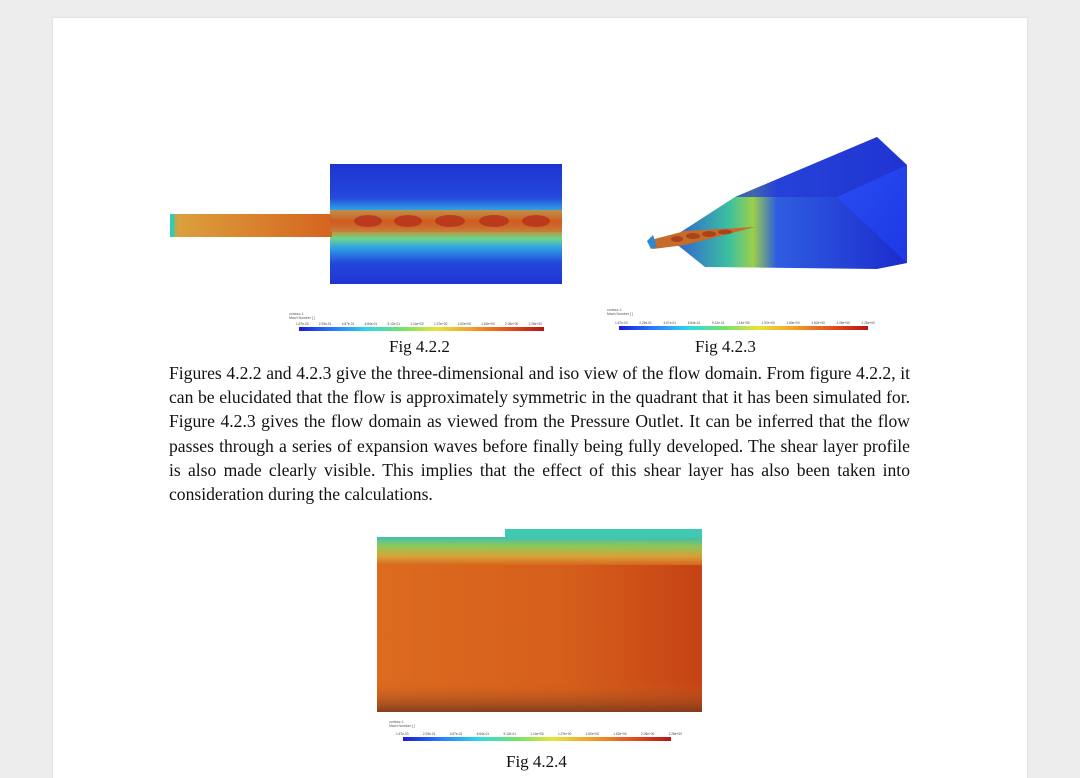 This screenshot has height=778, width=1080. I want to click on fig-4-2-3-iso-view-plot, so click(777, 203).